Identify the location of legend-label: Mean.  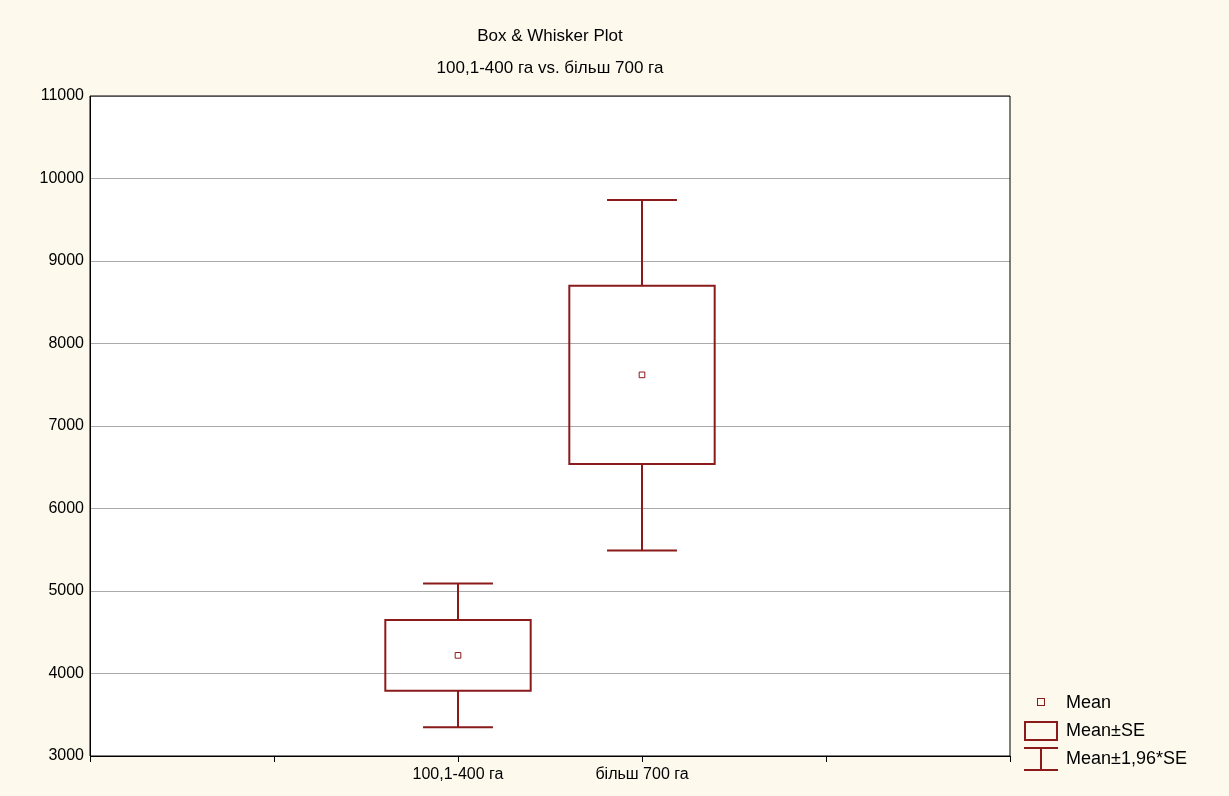
(1089, 702).